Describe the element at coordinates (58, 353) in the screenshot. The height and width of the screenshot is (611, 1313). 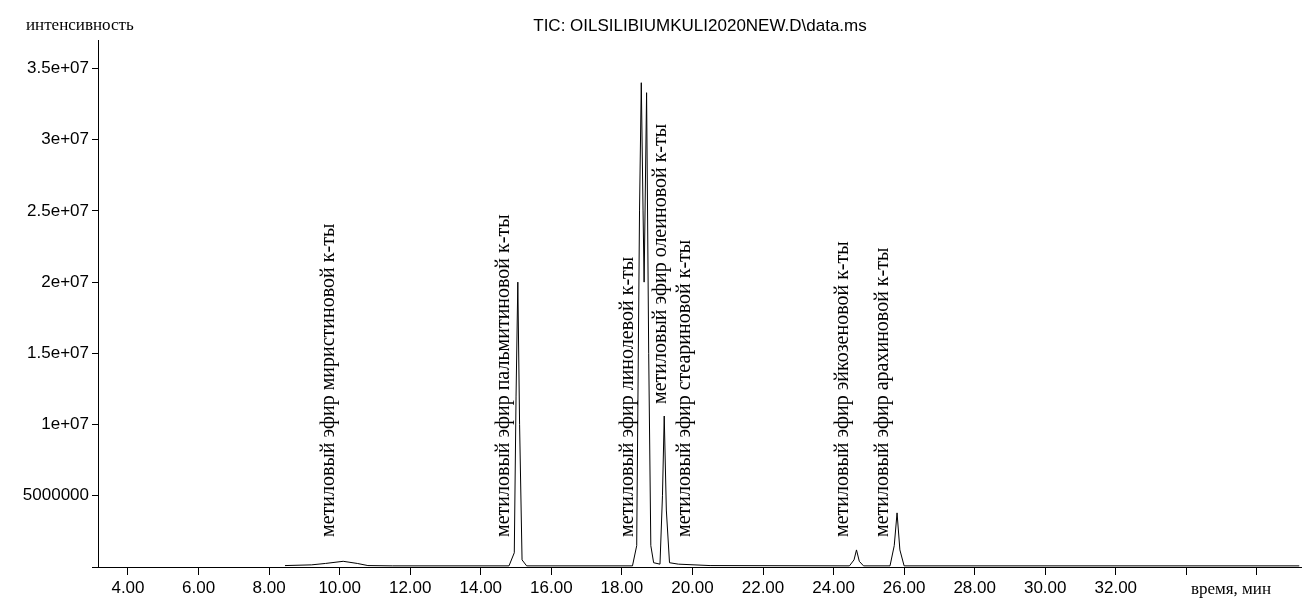
I see `y-tick-label: 1.5e+07` at that location.